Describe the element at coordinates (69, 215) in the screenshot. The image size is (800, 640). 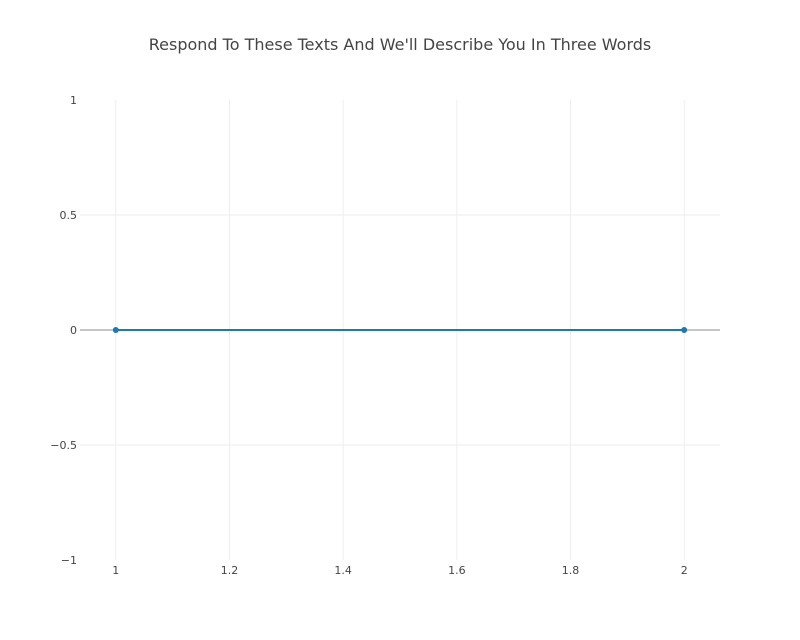
I see `y-tick-label: 0.5` at that location.